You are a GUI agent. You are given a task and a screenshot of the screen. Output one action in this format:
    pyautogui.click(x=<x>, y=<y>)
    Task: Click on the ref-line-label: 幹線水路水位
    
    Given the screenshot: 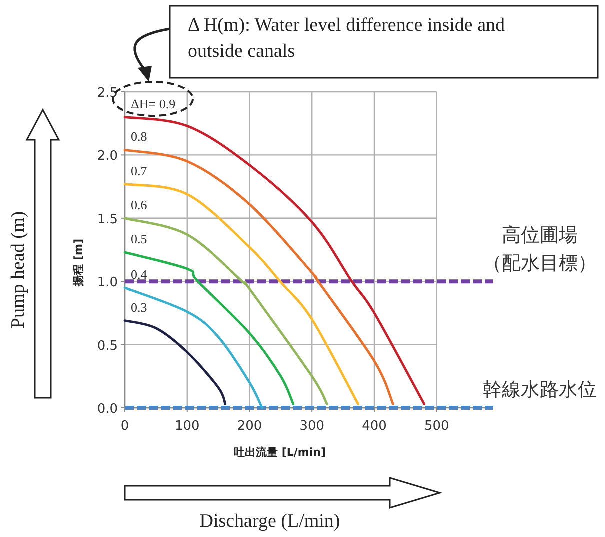 What is the action you would take?
    pyautogui.click(x=540, y=390)
    